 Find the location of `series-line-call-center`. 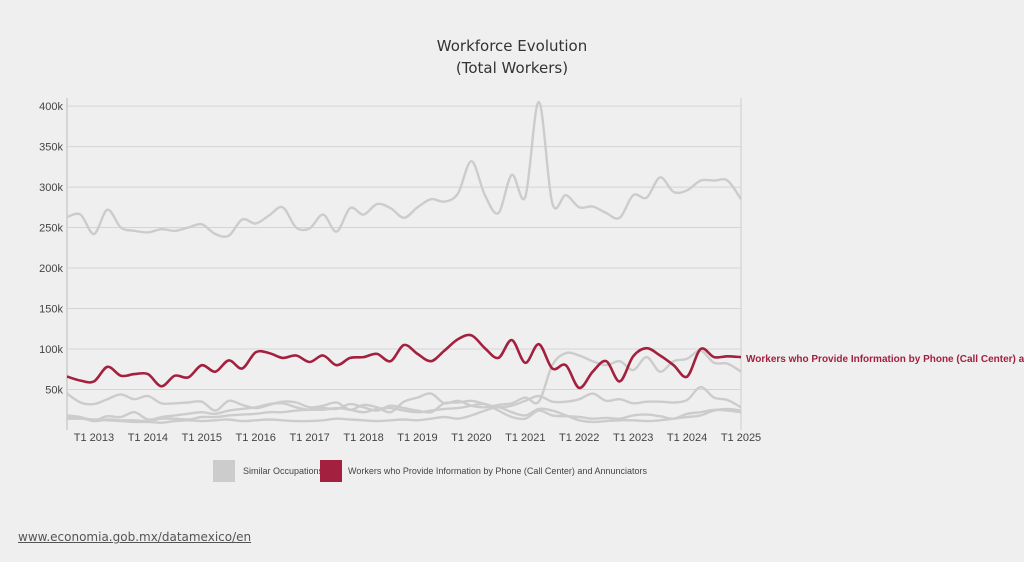

series-line-call-center is located at coordinates (404, 361).